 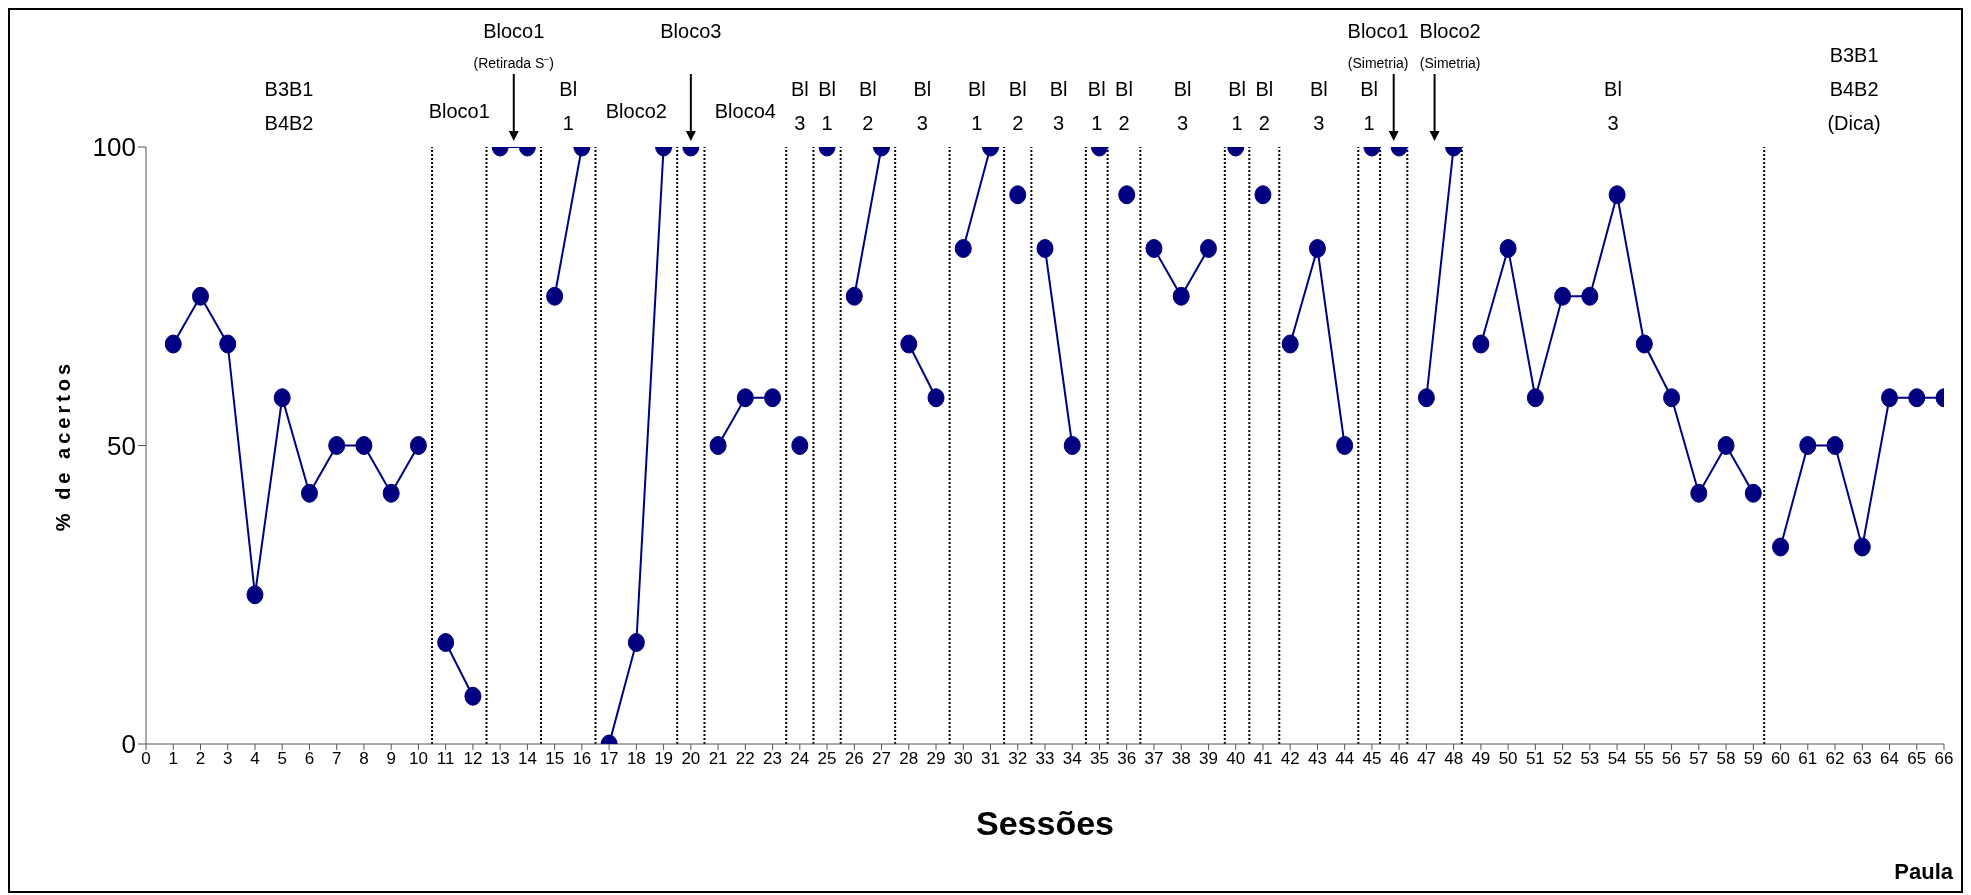 What do you see at coordinates (1508, 759) in the screenshot?
I see `x-tick-label: 50` at bounding box center [1508, 759].